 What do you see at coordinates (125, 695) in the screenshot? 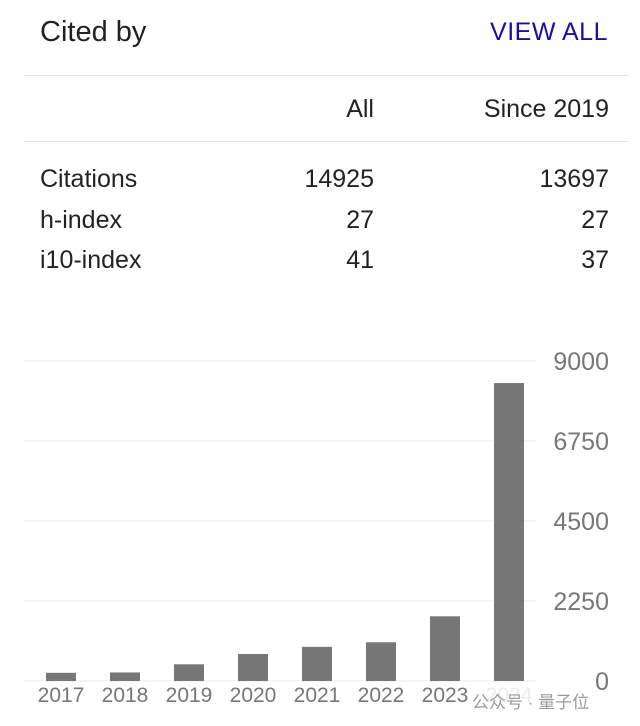
I see `x-tick-label-2018: 2018` at bounding box center [125, 695].